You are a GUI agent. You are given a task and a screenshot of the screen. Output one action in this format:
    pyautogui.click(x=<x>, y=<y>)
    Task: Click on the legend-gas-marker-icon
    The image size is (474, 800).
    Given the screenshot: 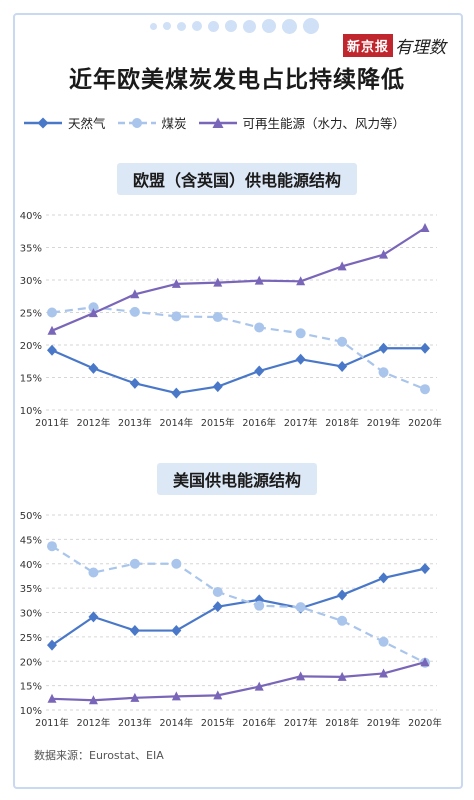 What is the action you would take?
    pyautogui.click(x=43, y=122)
    